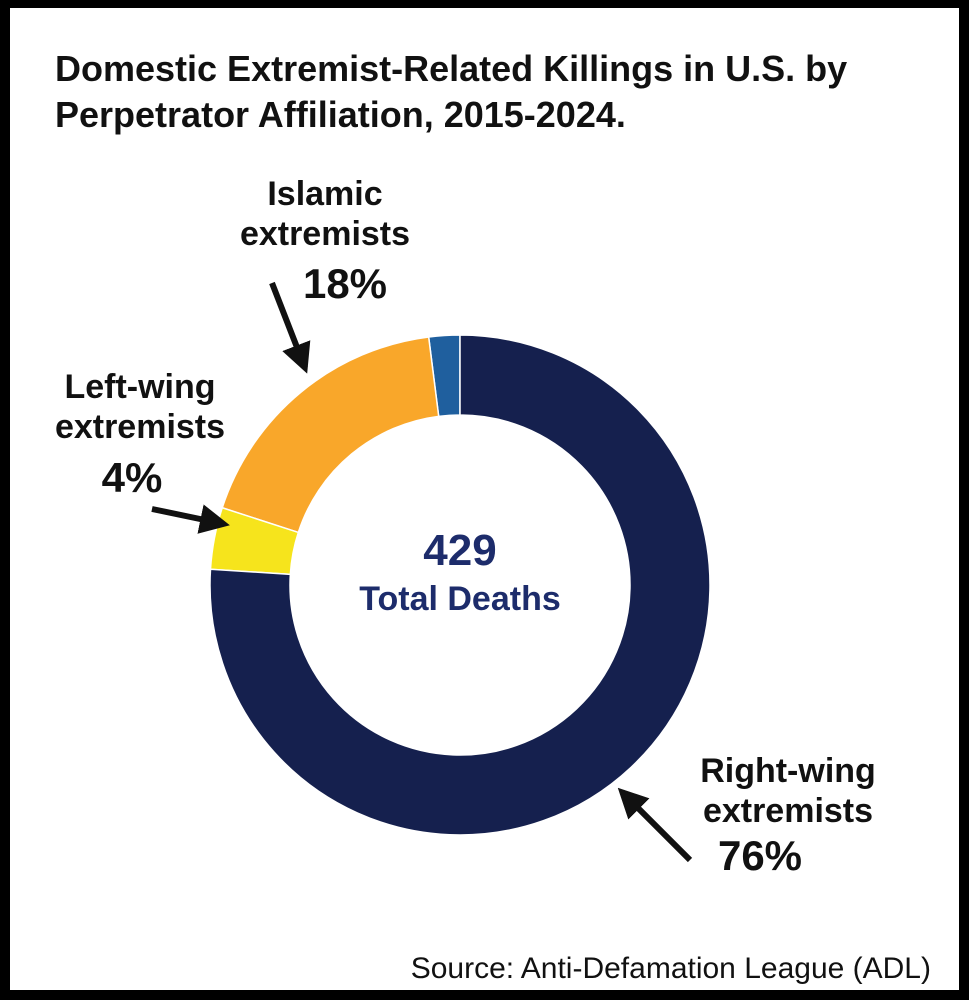 The image size is (969, 1000). Describe the element at coordinates (760, 855) in the screenshot. I see `value-label: 76%` at that location.